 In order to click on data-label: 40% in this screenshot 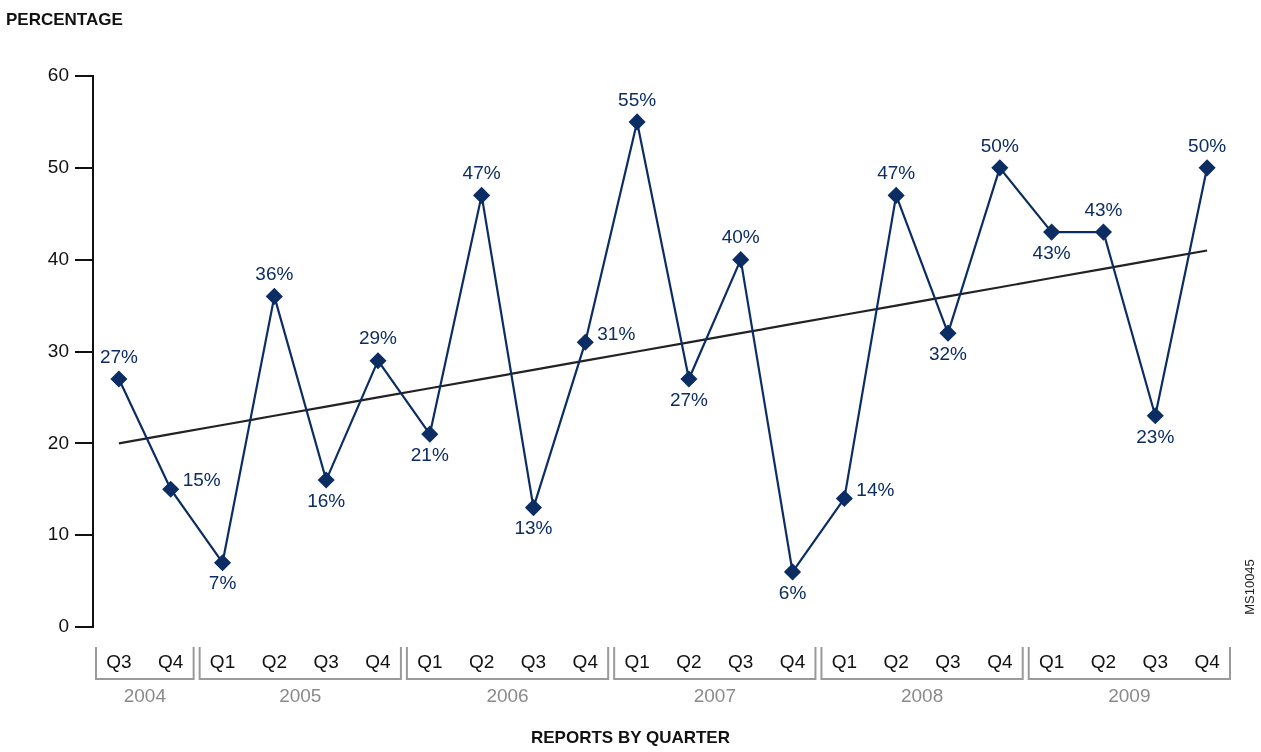, I will do `click(740, 237)`.